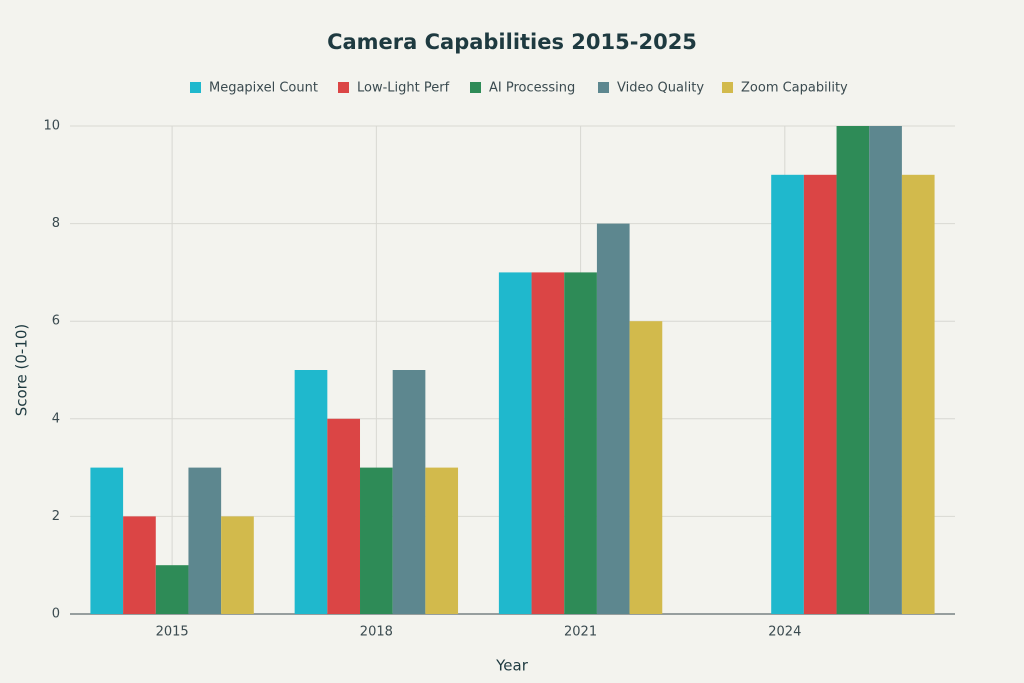 The width and height of the screenshot is (1024, 683). Describe the element at coordinates (263, 88) in the screenshot. I see `legend-label: Megapixel Count` at that location.